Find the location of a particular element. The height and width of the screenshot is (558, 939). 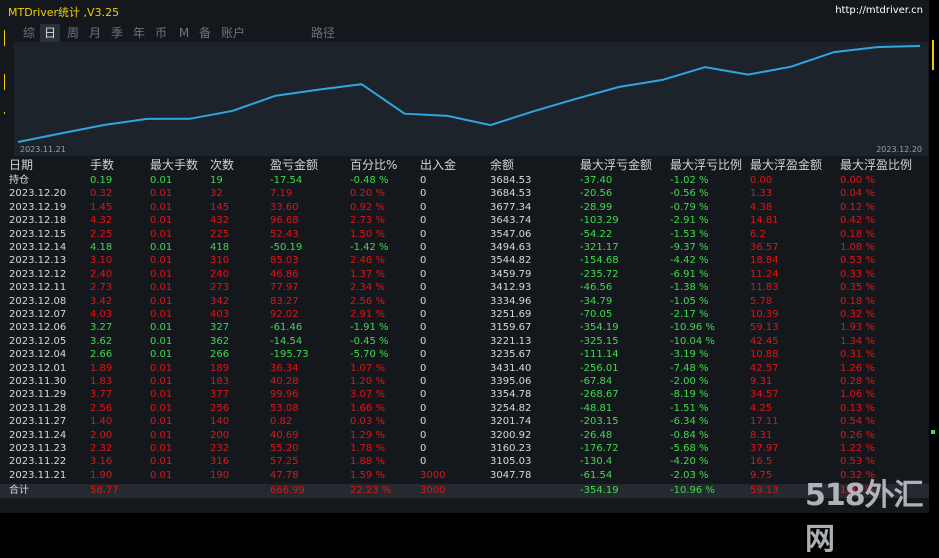

tab-0: 综 is located at coordinates (28, 33).